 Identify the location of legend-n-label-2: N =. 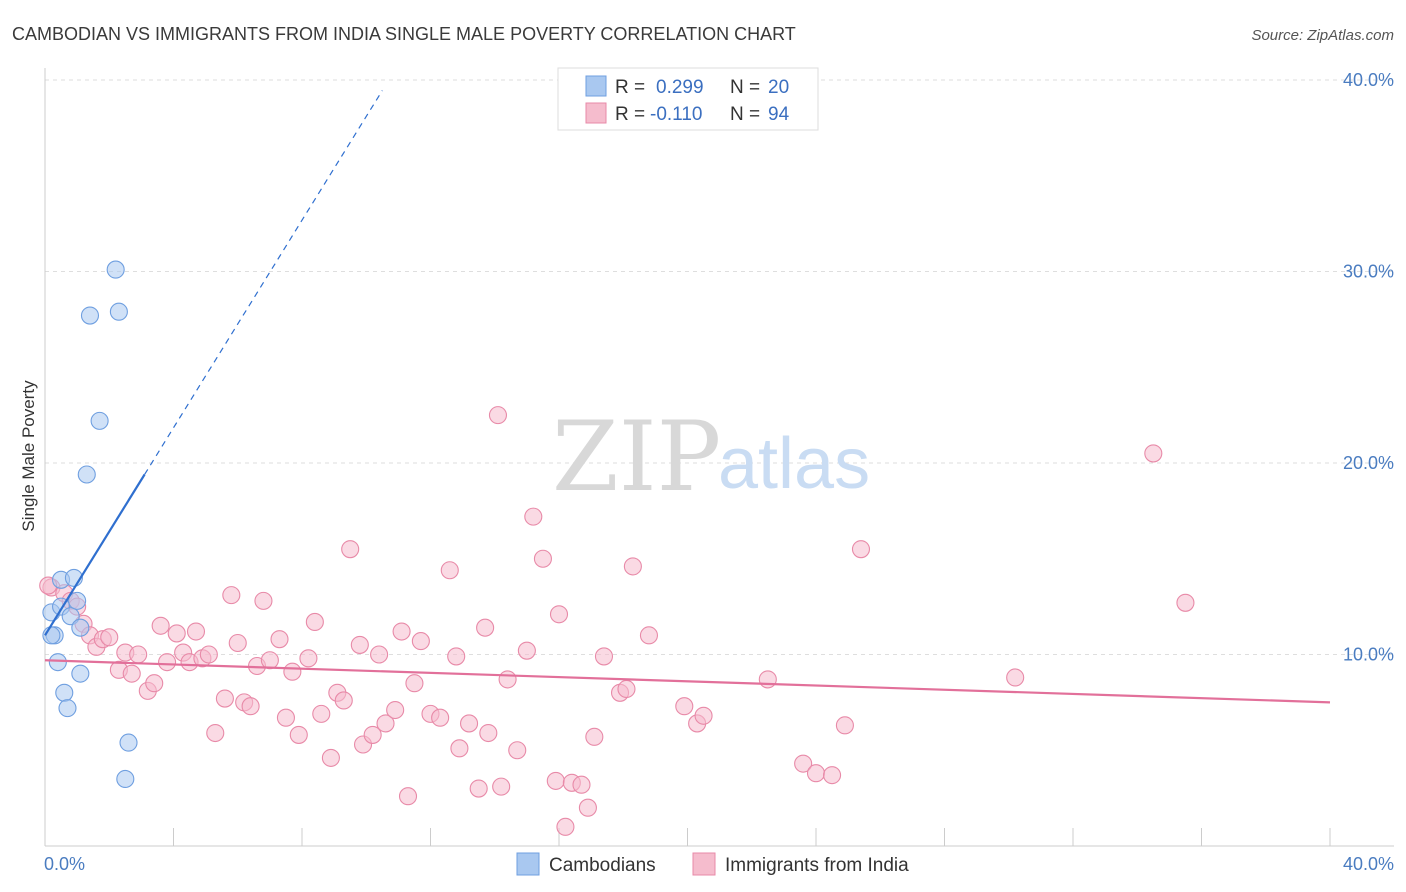
(745, 114).